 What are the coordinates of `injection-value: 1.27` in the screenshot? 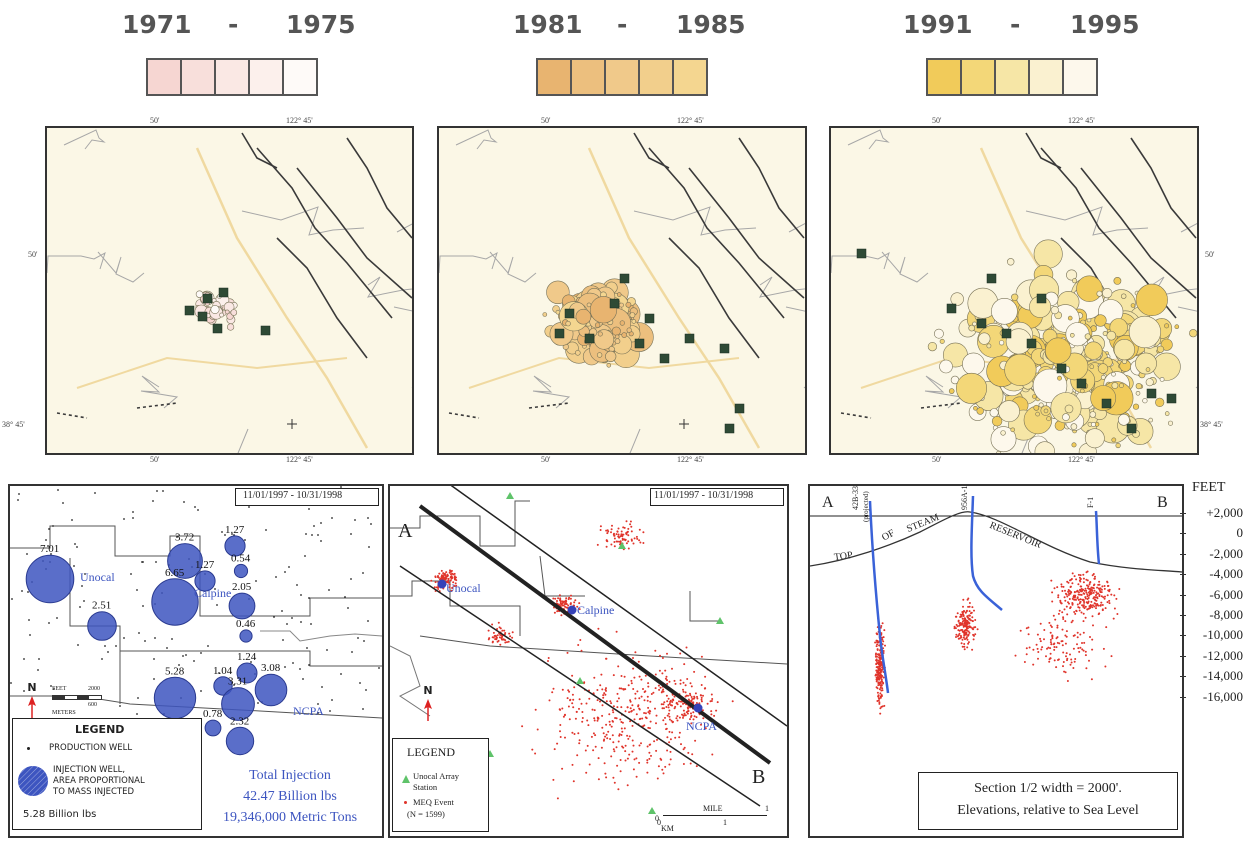 It's located at (205, 565).